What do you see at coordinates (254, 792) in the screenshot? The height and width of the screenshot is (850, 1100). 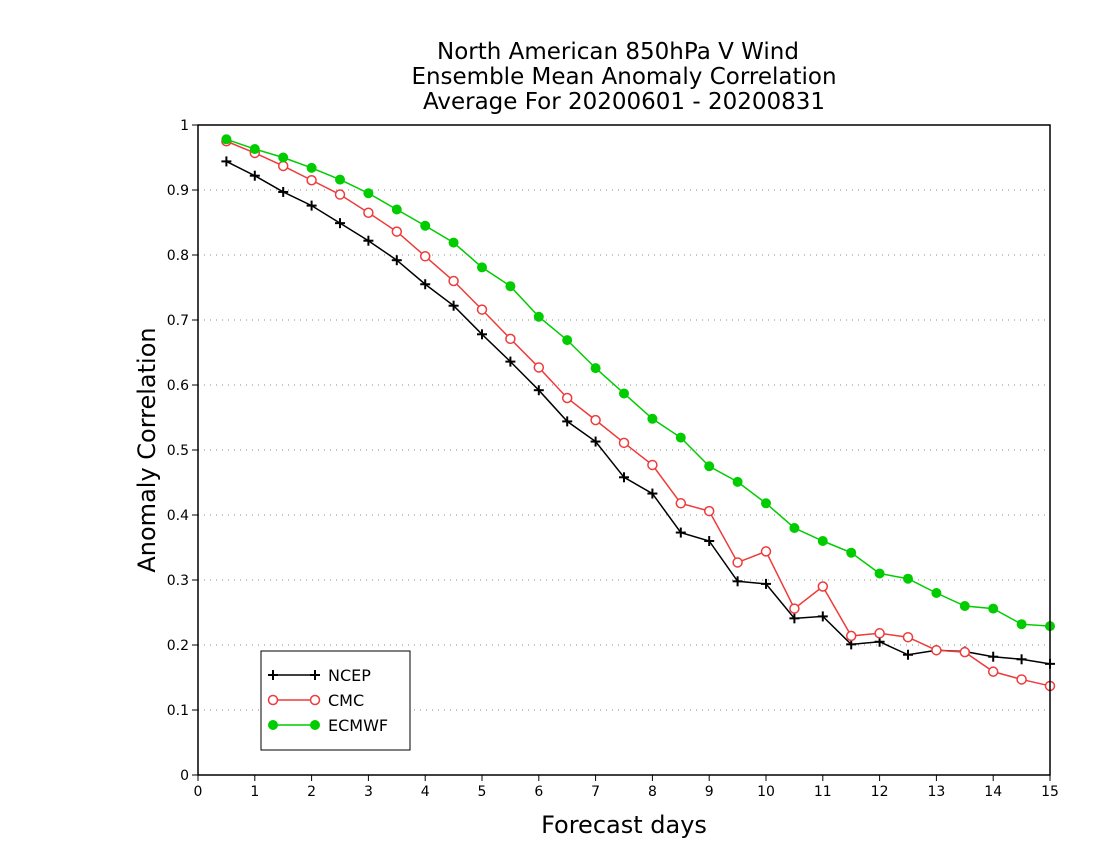 I see `x-tick-label: 1` at bounding box center [254, 792].